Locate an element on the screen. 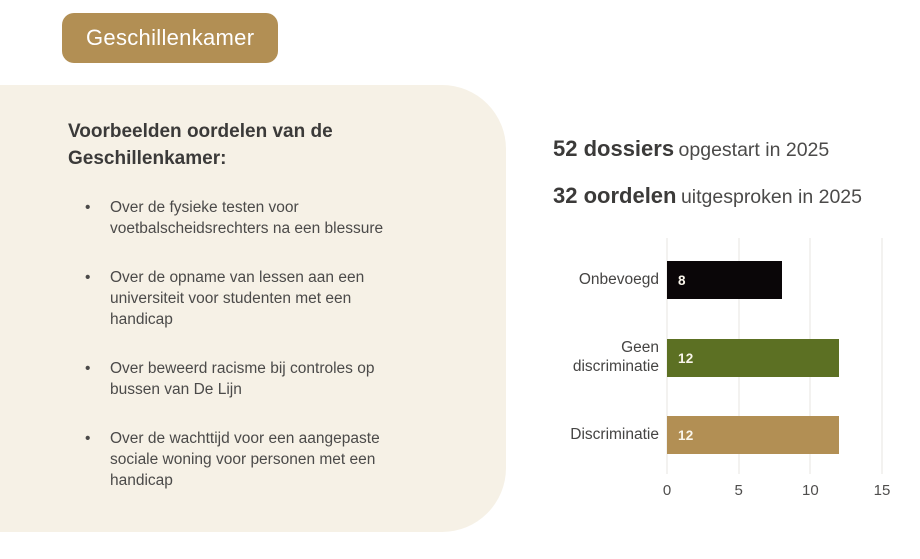 The height and width of the screenshot is (559, 920). bar-geen-discriminatie: 12 is located at coordinates (753, 358).